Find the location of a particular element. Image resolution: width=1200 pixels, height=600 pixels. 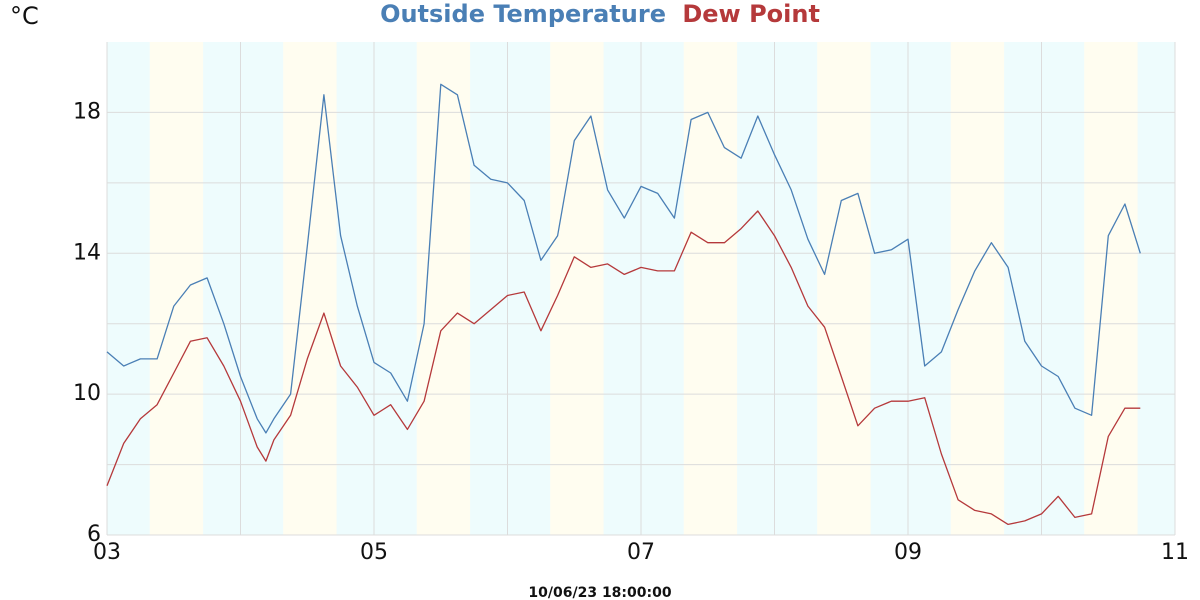

y-tick-label: 10 is located at coordinates (87, 393).